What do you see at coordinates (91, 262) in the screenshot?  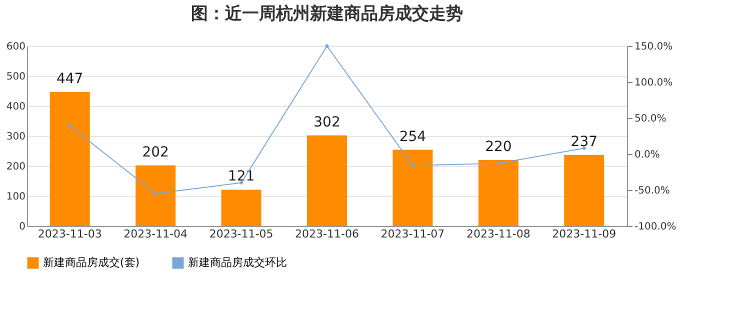 I see `legend-label: 新建商品房成交(套)` at bounding box center [91, 262].